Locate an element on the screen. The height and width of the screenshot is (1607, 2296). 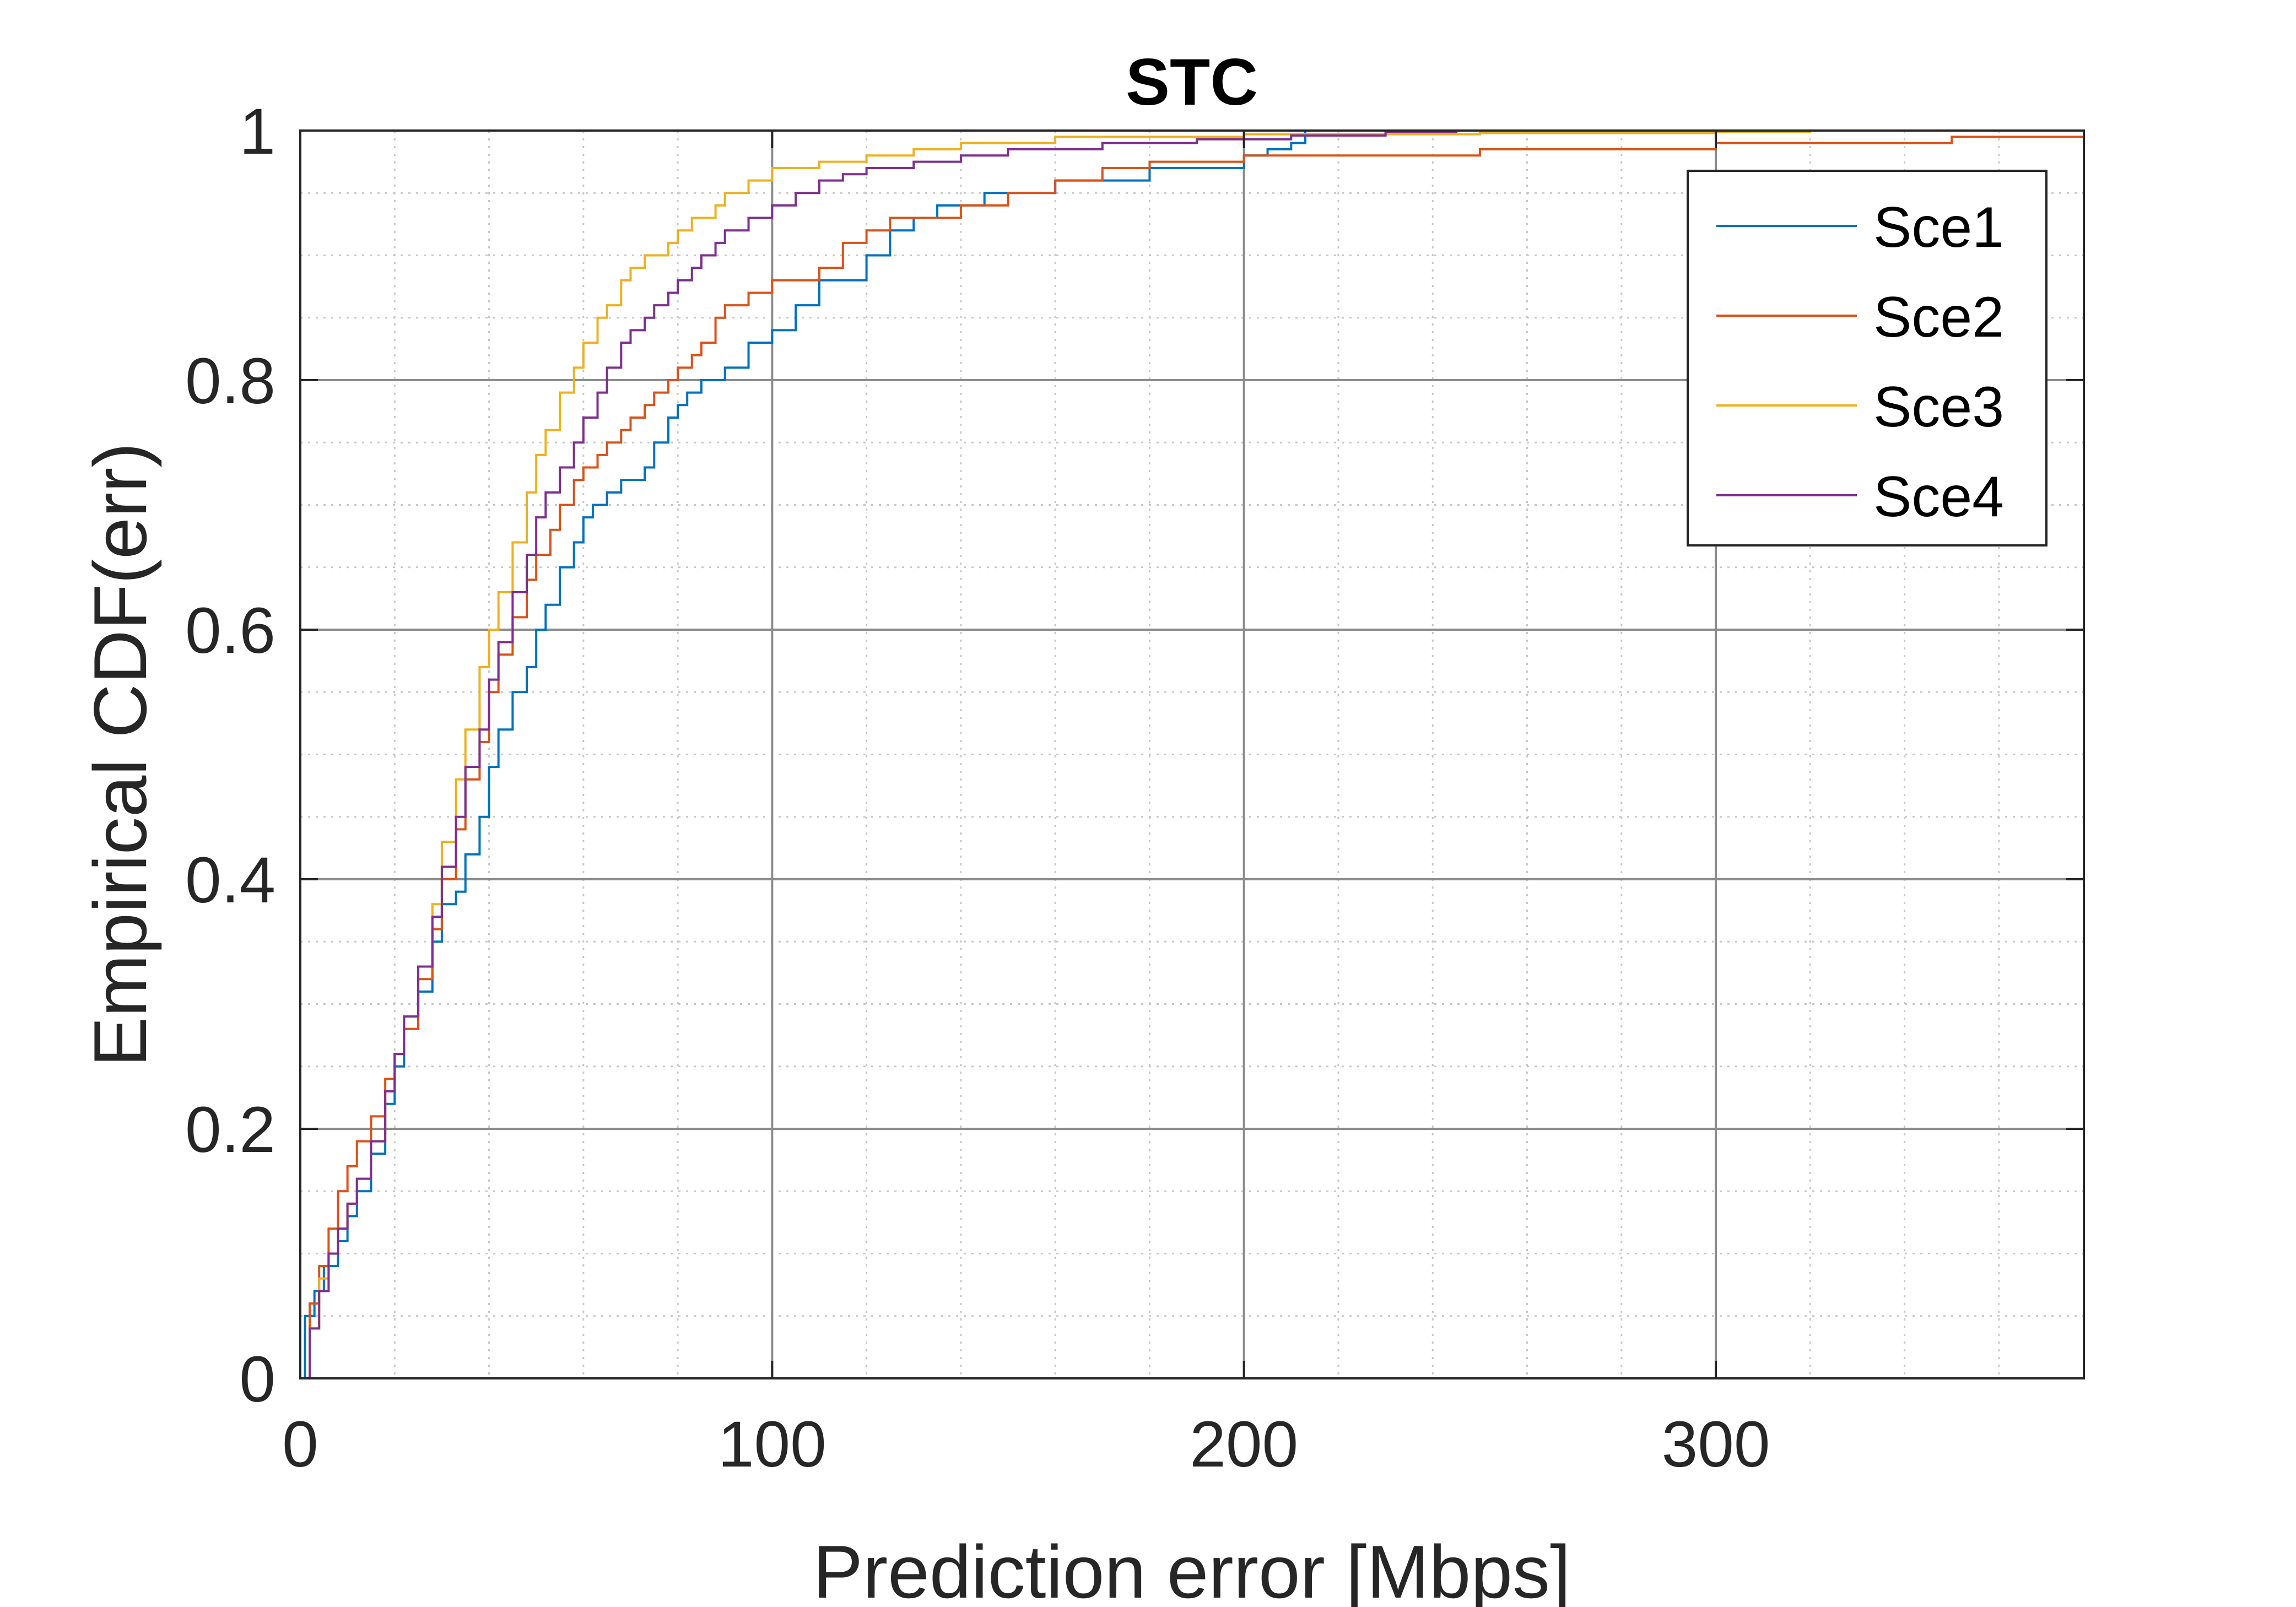
y-axis-label: Empirical CDF(err) is located at coordinates (120, 754).